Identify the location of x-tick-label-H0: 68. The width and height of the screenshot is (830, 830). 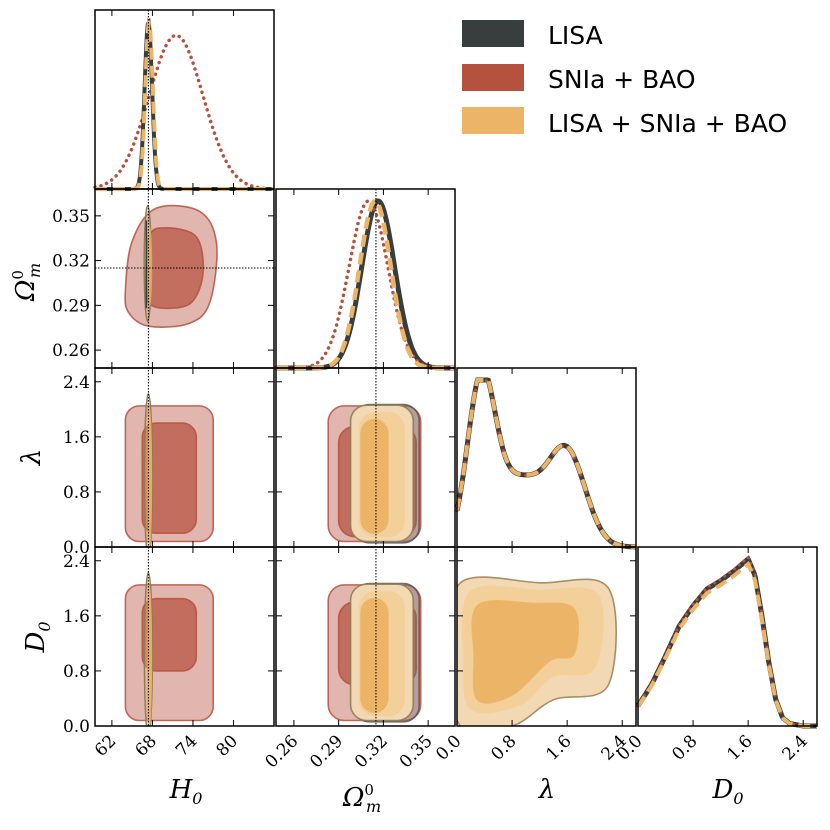
(146, 745).